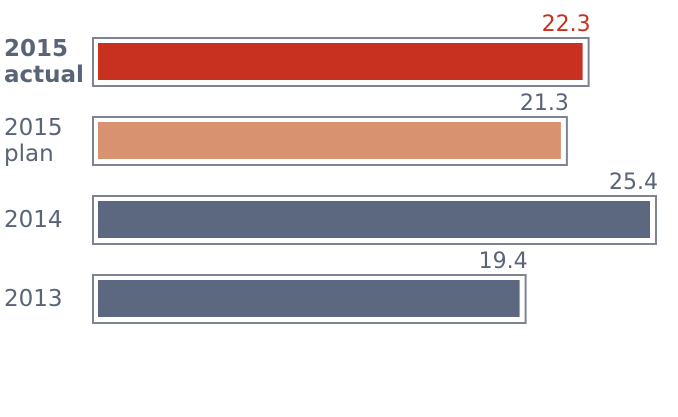 This screenshot has height=417, width=678. What do you see at coordinates (544, 103) in the screenshot?
I see `value-label: 21.3` at bounding box center [544, 103].